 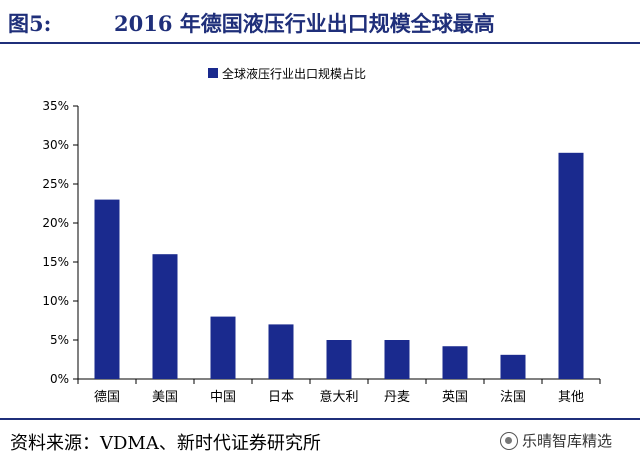 What do you see at coordinates (55, 145) in the screenshot?
I see `y-tick-label: 30%` at bounding box center [55, 145].